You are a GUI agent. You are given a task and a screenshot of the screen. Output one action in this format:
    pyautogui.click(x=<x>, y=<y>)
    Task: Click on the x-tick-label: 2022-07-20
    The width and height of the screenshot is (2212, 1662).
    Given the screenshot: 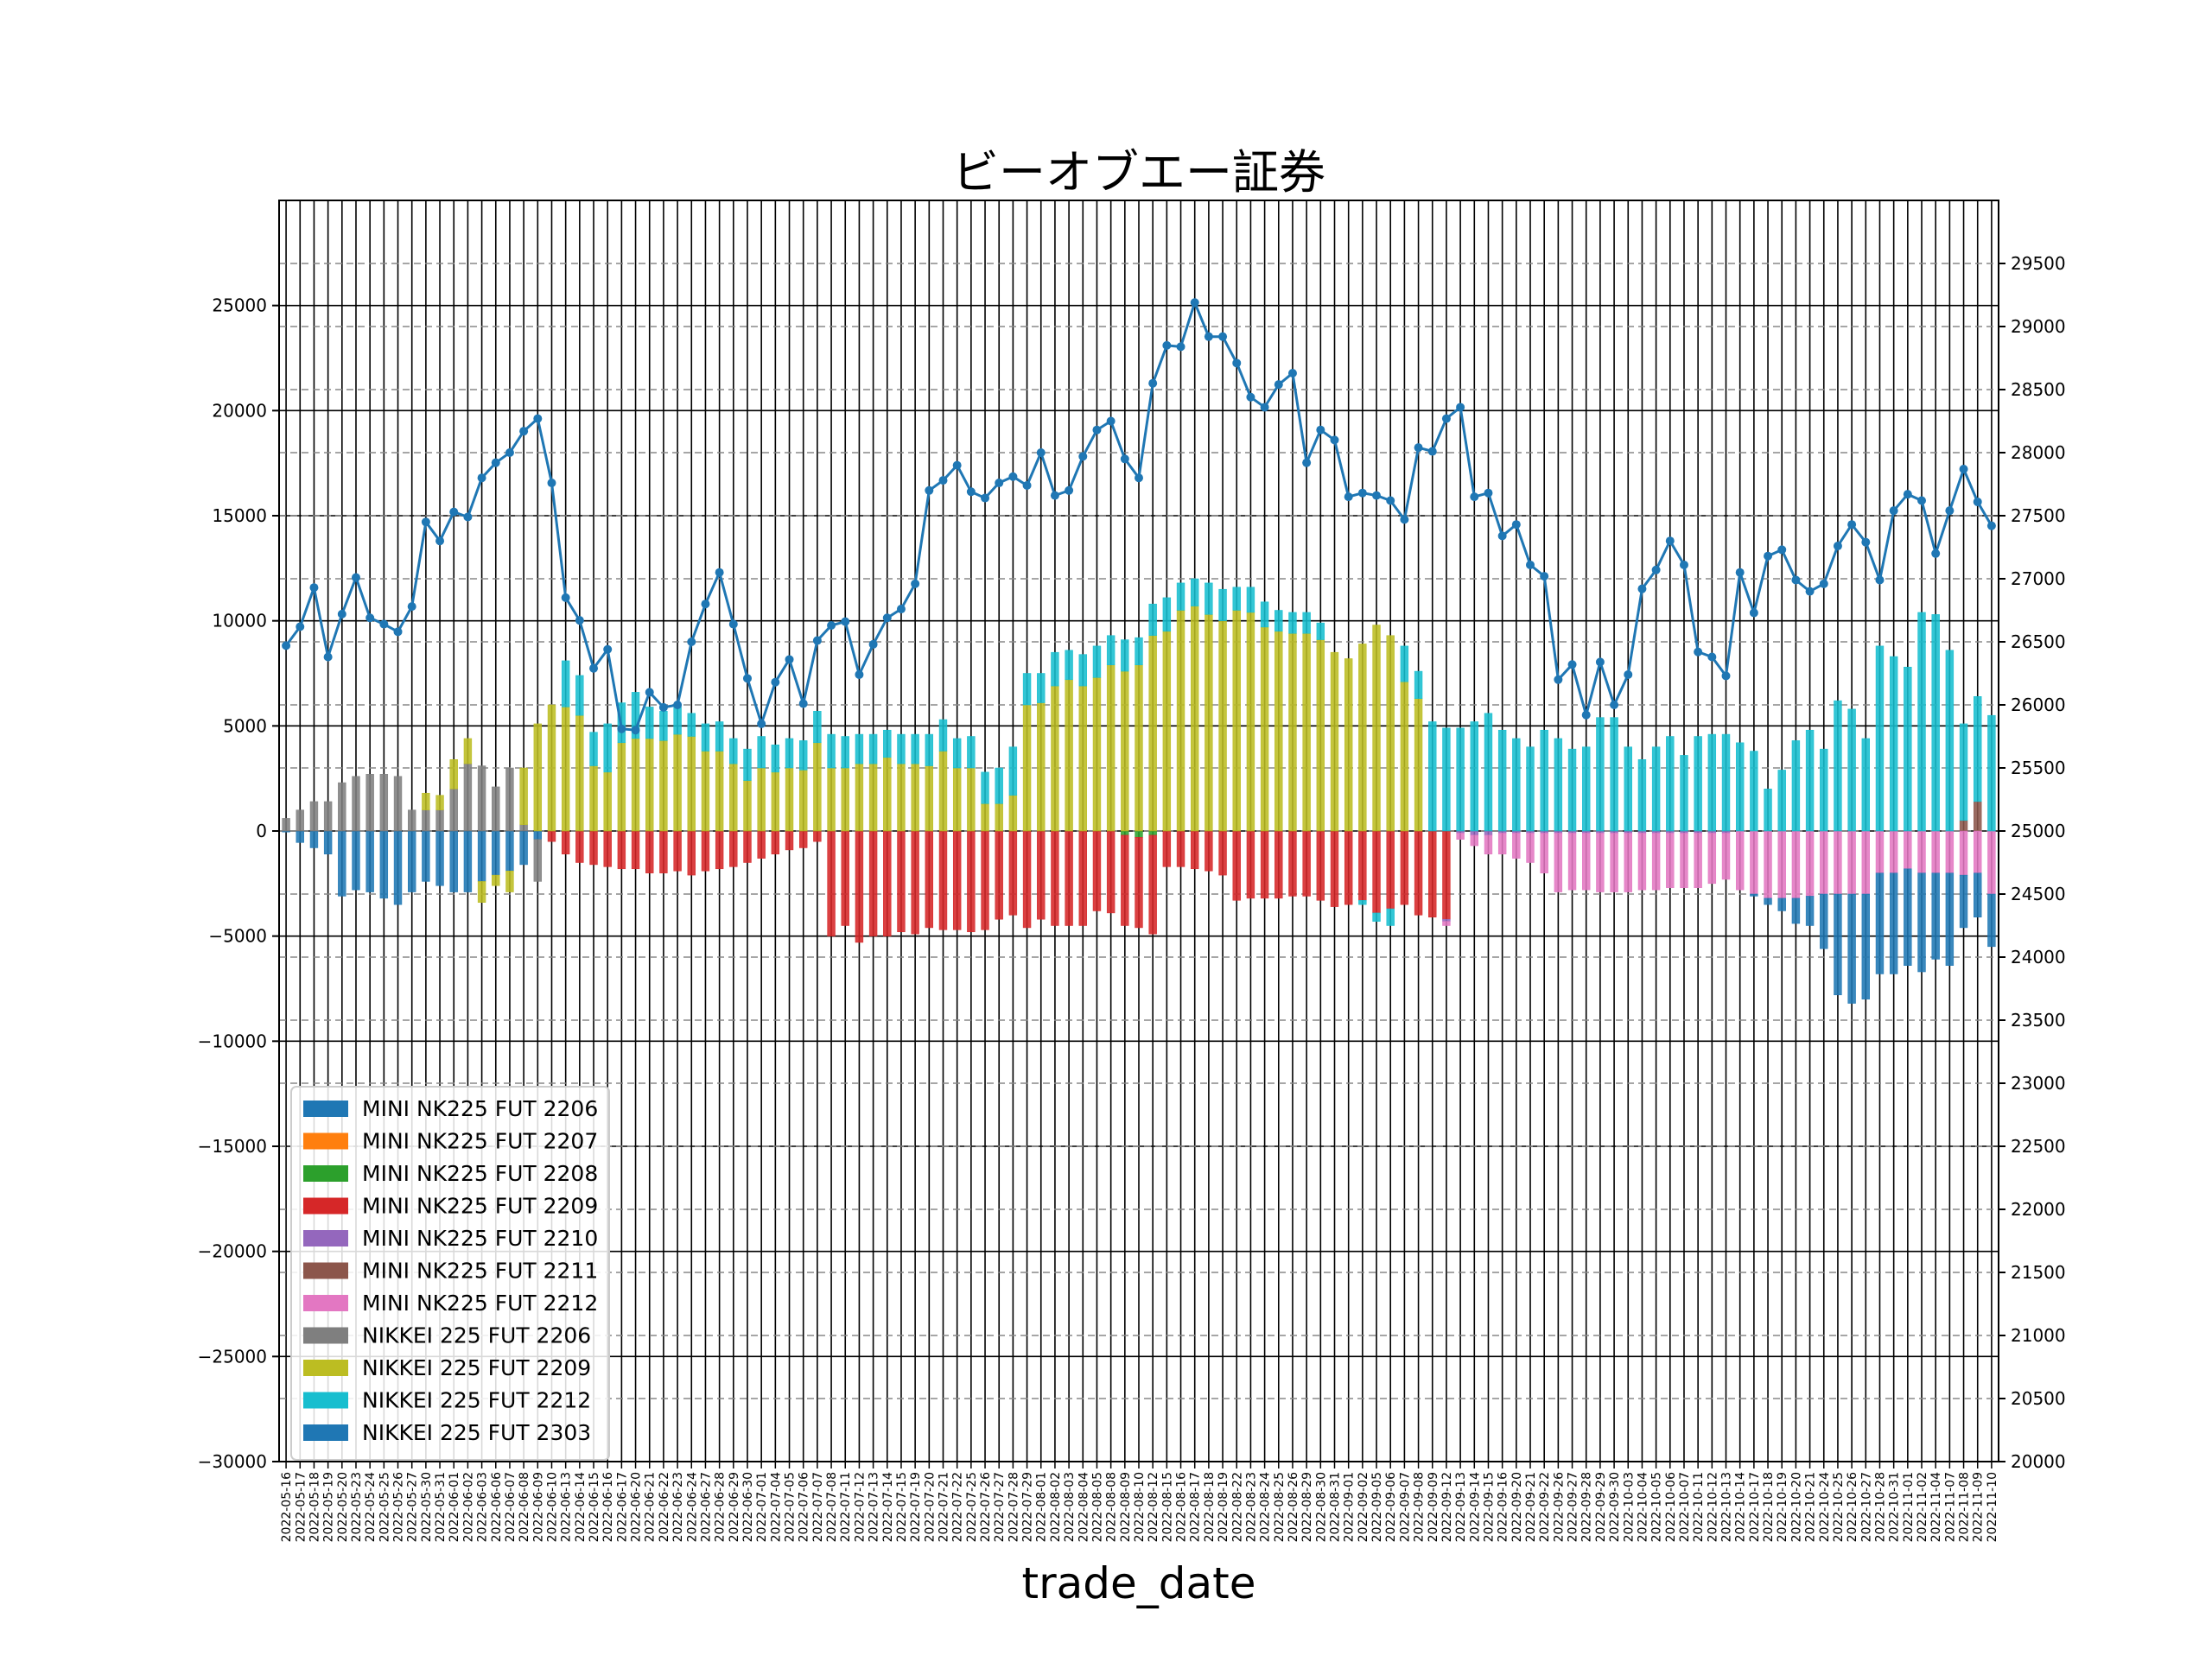 What is the action you would take?
    pyautogui.click(x=930, y=1507)
    